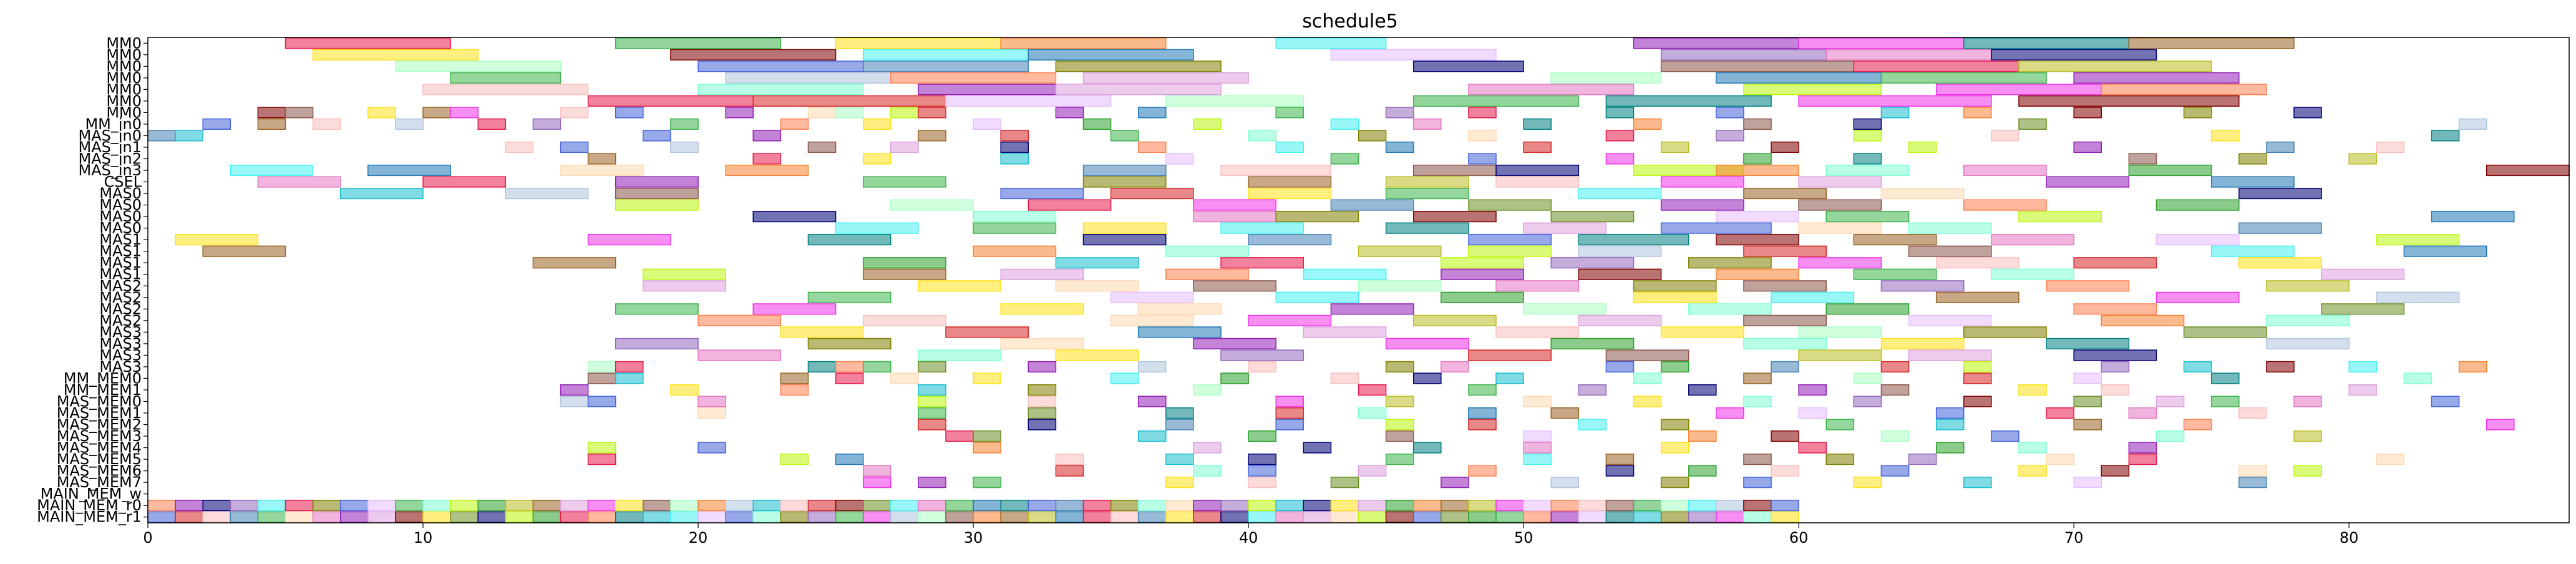  I want to click on y-tick-label: MAIN_MEM_r0, so click(89, 505).